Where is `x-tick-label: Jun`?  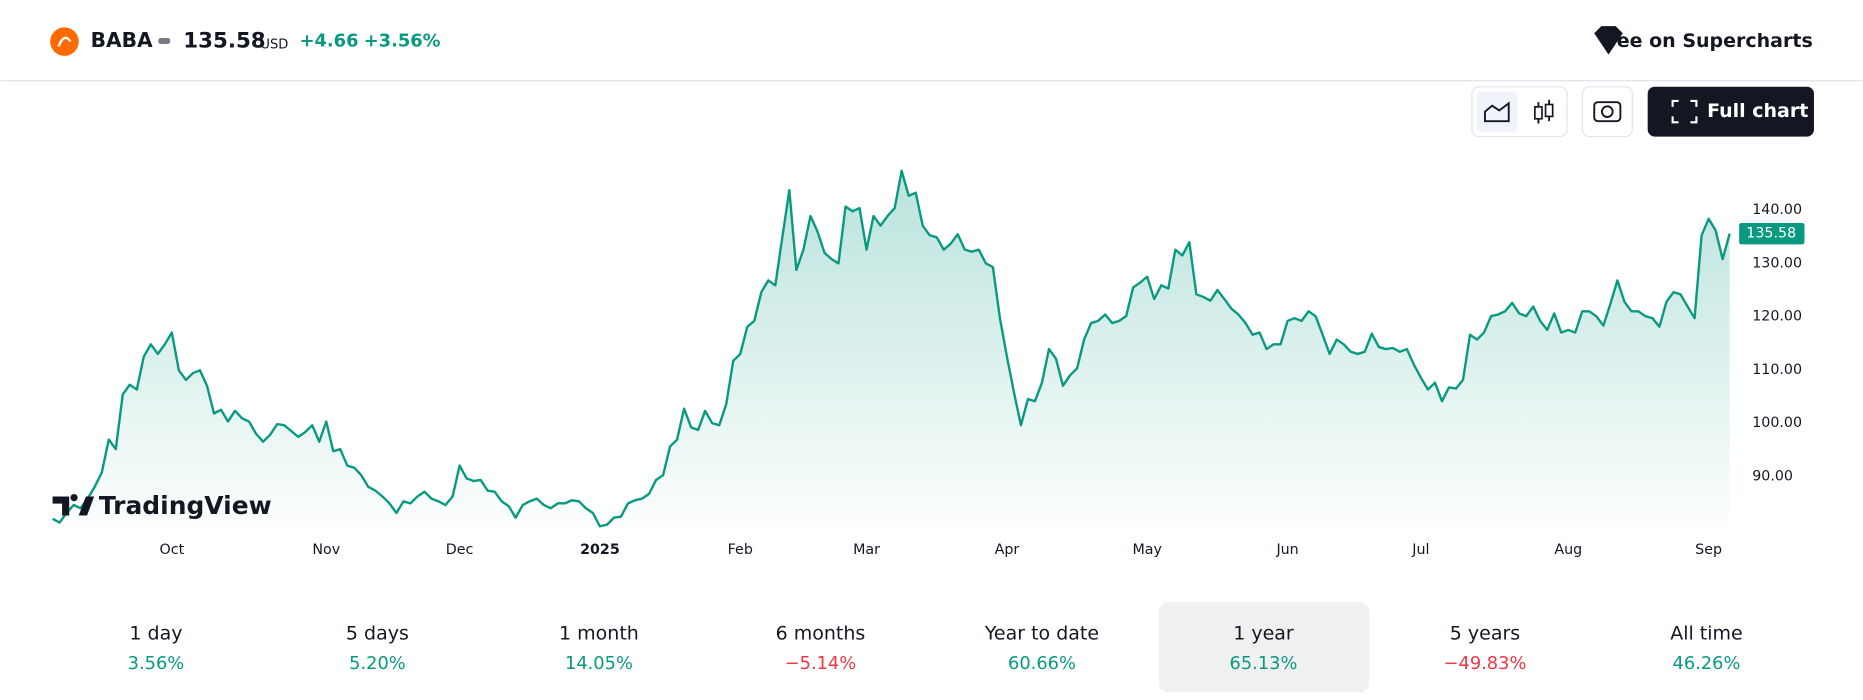
x-tick-label: Jun is located at coordinates (1286, 550).